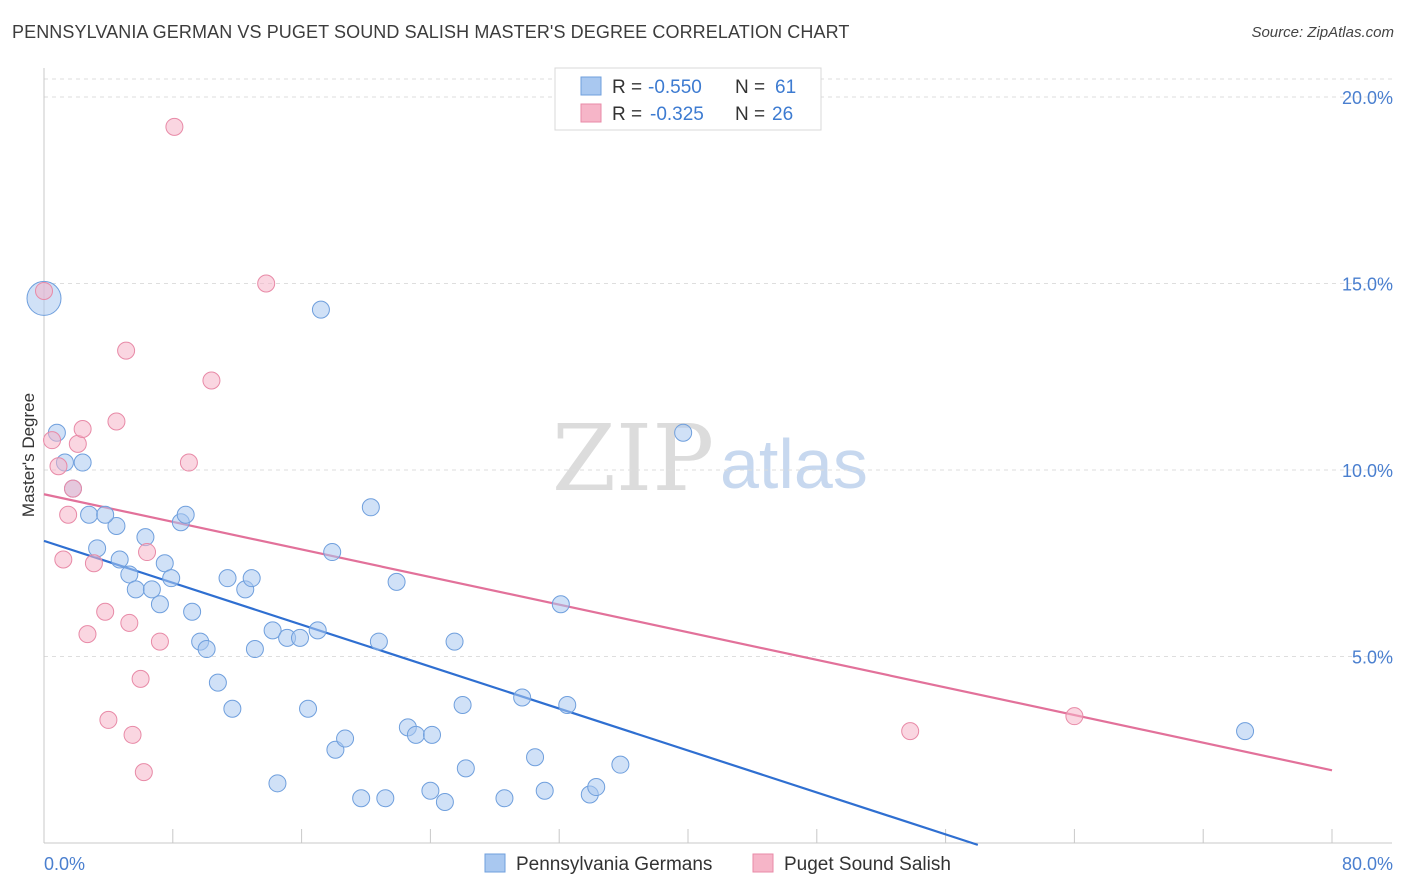  I want to click on legend-top: R = -0.550 N = 61 R = -0.325 N = 26, so click(688, 99).